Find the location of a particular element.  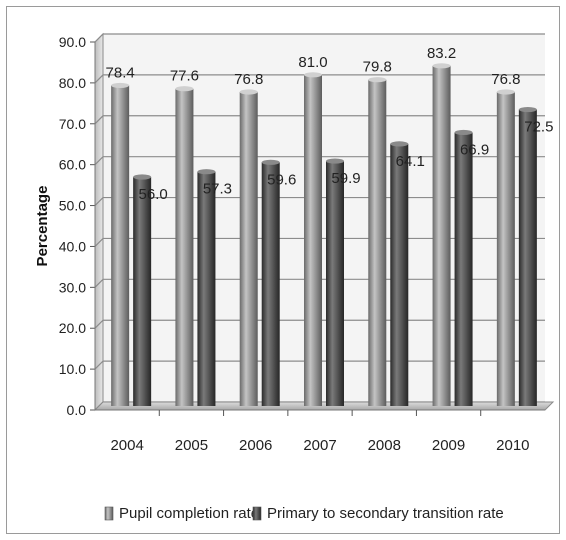

x-tick-label: 2008 is located at coordinates (384, 445).